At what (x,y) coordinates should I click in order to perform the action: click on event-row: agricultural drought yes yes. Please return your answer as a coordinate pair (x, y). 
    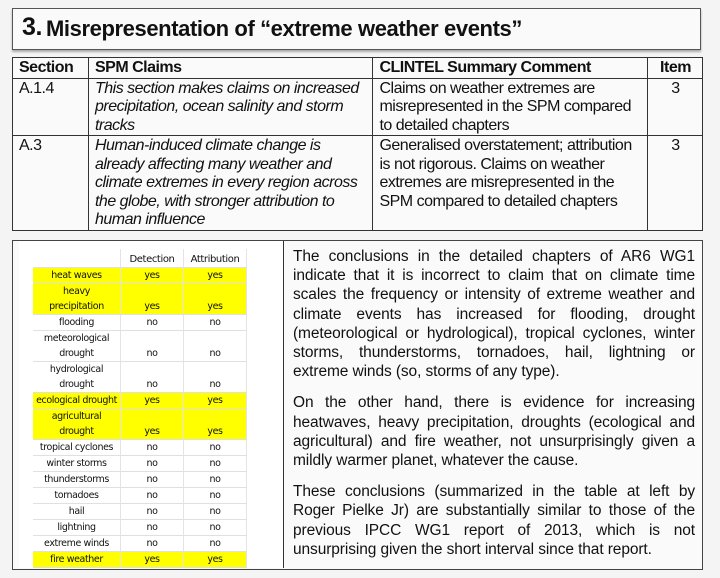
    Looking at the image, I should click on (140, 424).